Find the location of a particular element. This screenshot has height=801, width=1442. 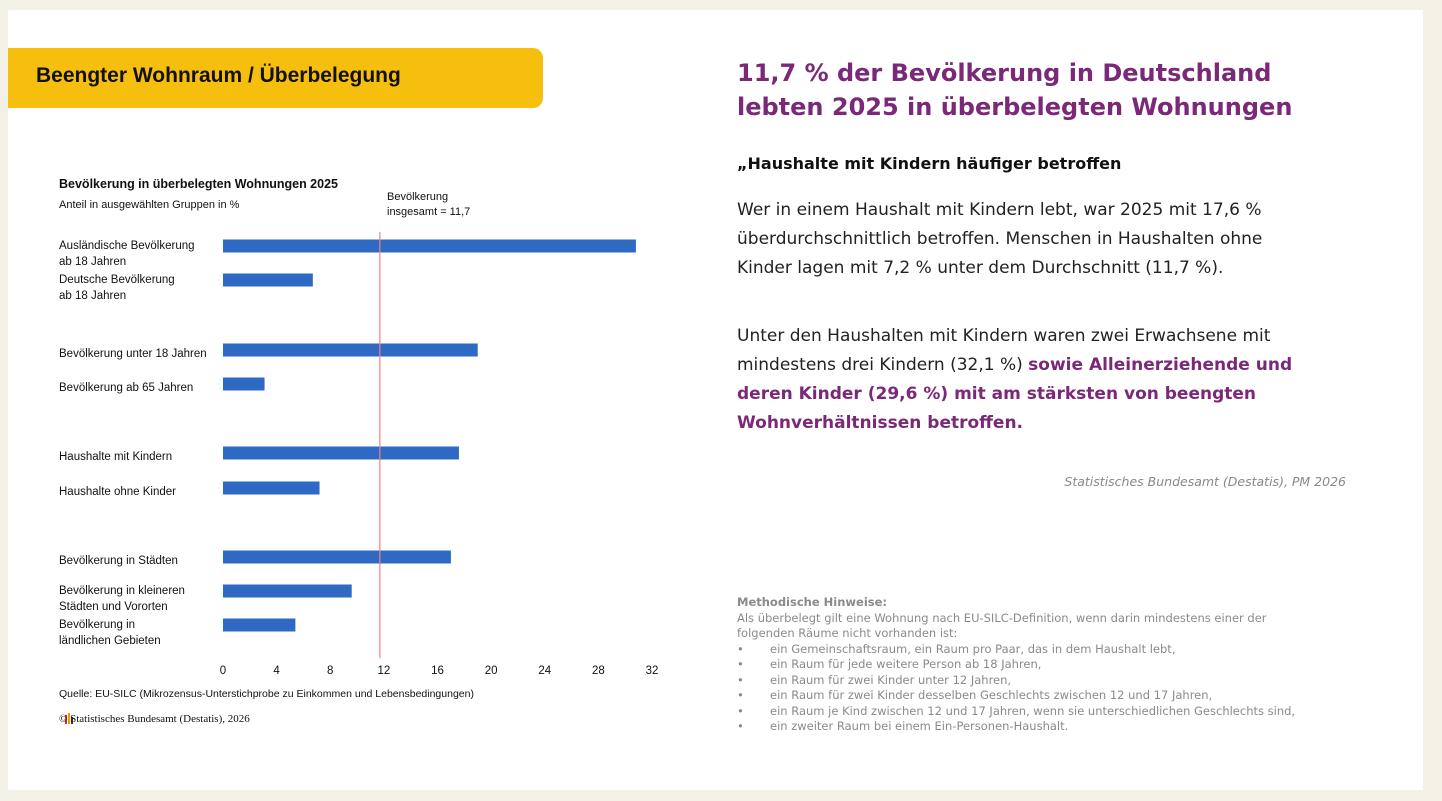

category-label: Haushalte mit Kindern is located at coordinates (116, 457).